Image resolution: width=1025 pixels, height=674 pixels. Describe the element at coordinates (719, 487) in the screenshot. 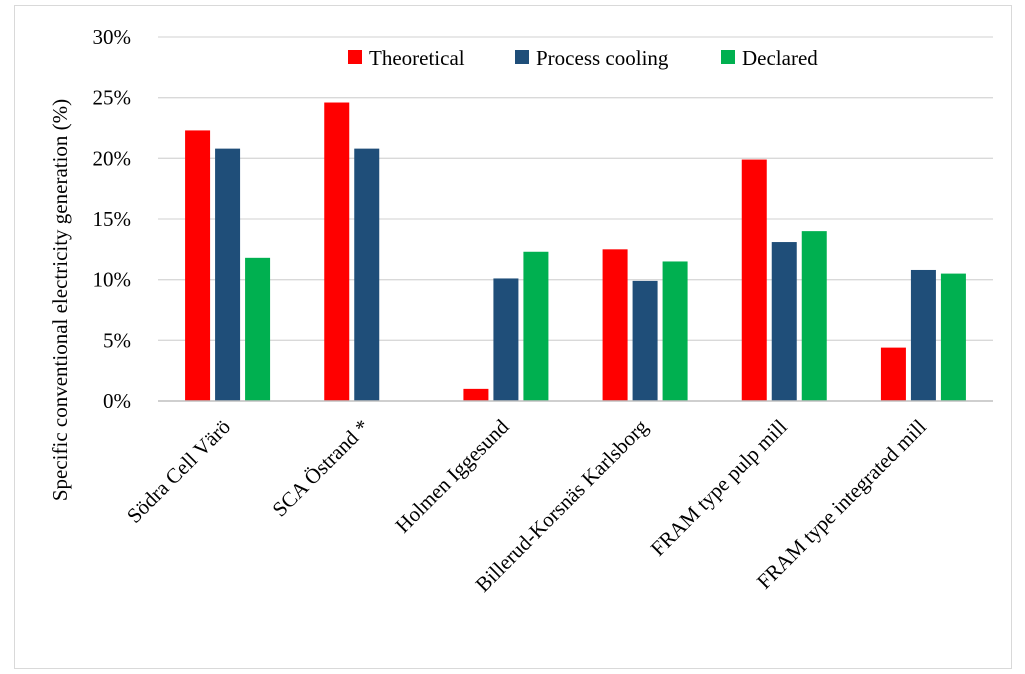

I see `x-category-label: FRAM type pulp mill` at that location.